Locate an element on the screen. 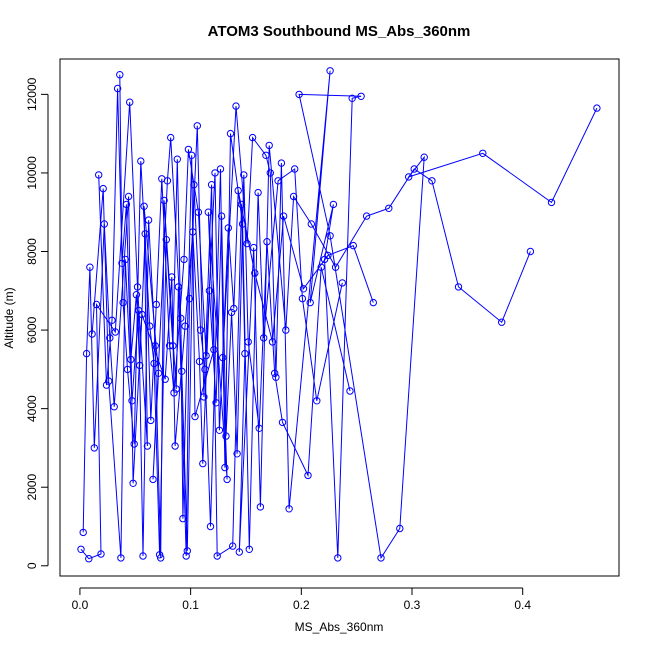 The height and width of the screenshot is (650, 650). y-tick-label: 10000 is located at coordinates (32, 173).